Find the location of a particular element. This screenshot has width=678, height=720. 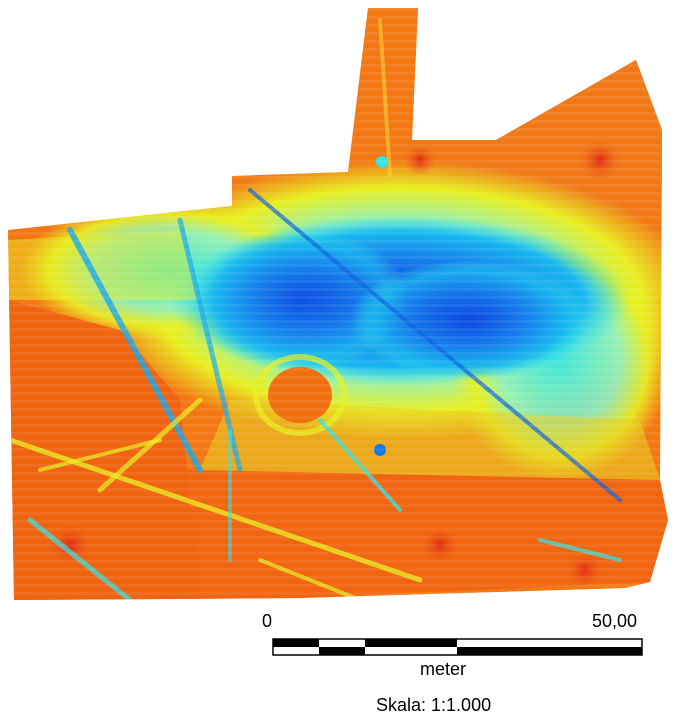

scale-bar-outline is located at coordinates (457, 647).